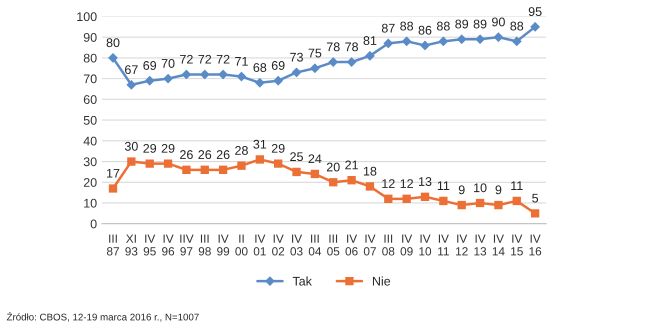 The width and height of the screenshot is (658, 329). I want to click on data-label: 68, so click(260, 67).